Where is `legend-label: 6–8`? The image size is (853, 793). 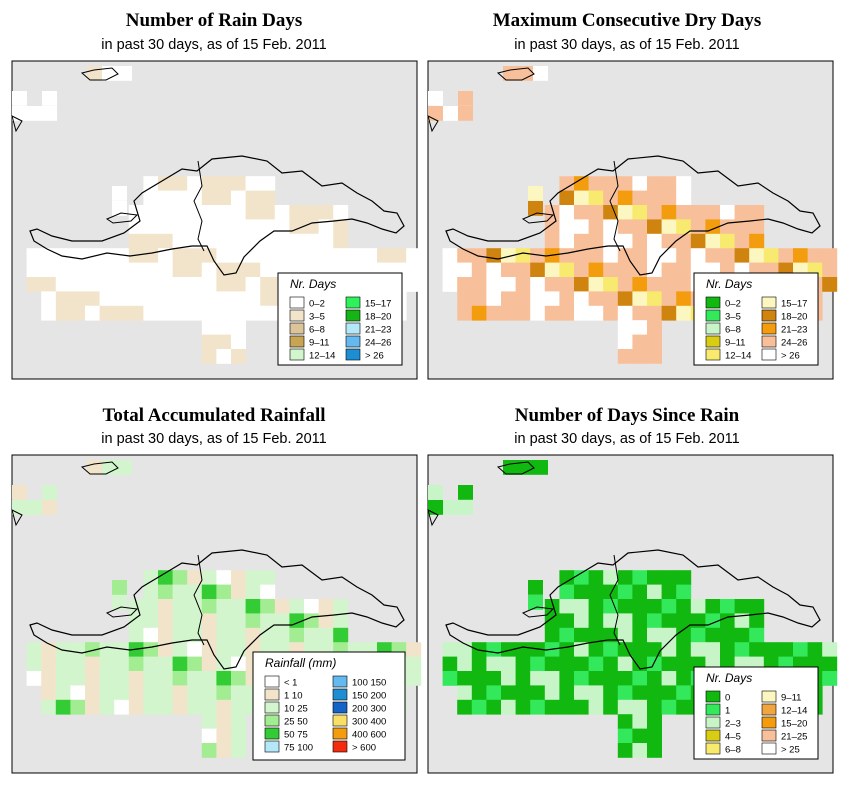
legend-label: 6–8 is located at coordinates (317, 330).